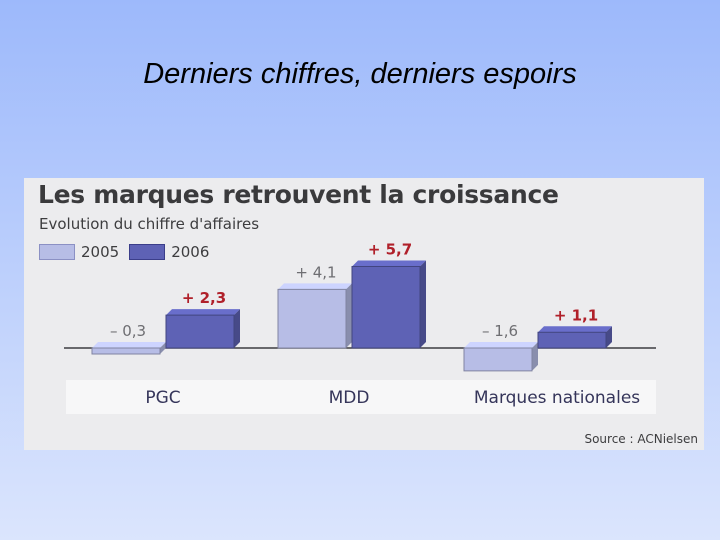 Image resolution: width=720 pixels, height=540 pixels. Describe the element at coordinates (386, 307) in the screenshot. I see `bar-2006-mdd` at that location.